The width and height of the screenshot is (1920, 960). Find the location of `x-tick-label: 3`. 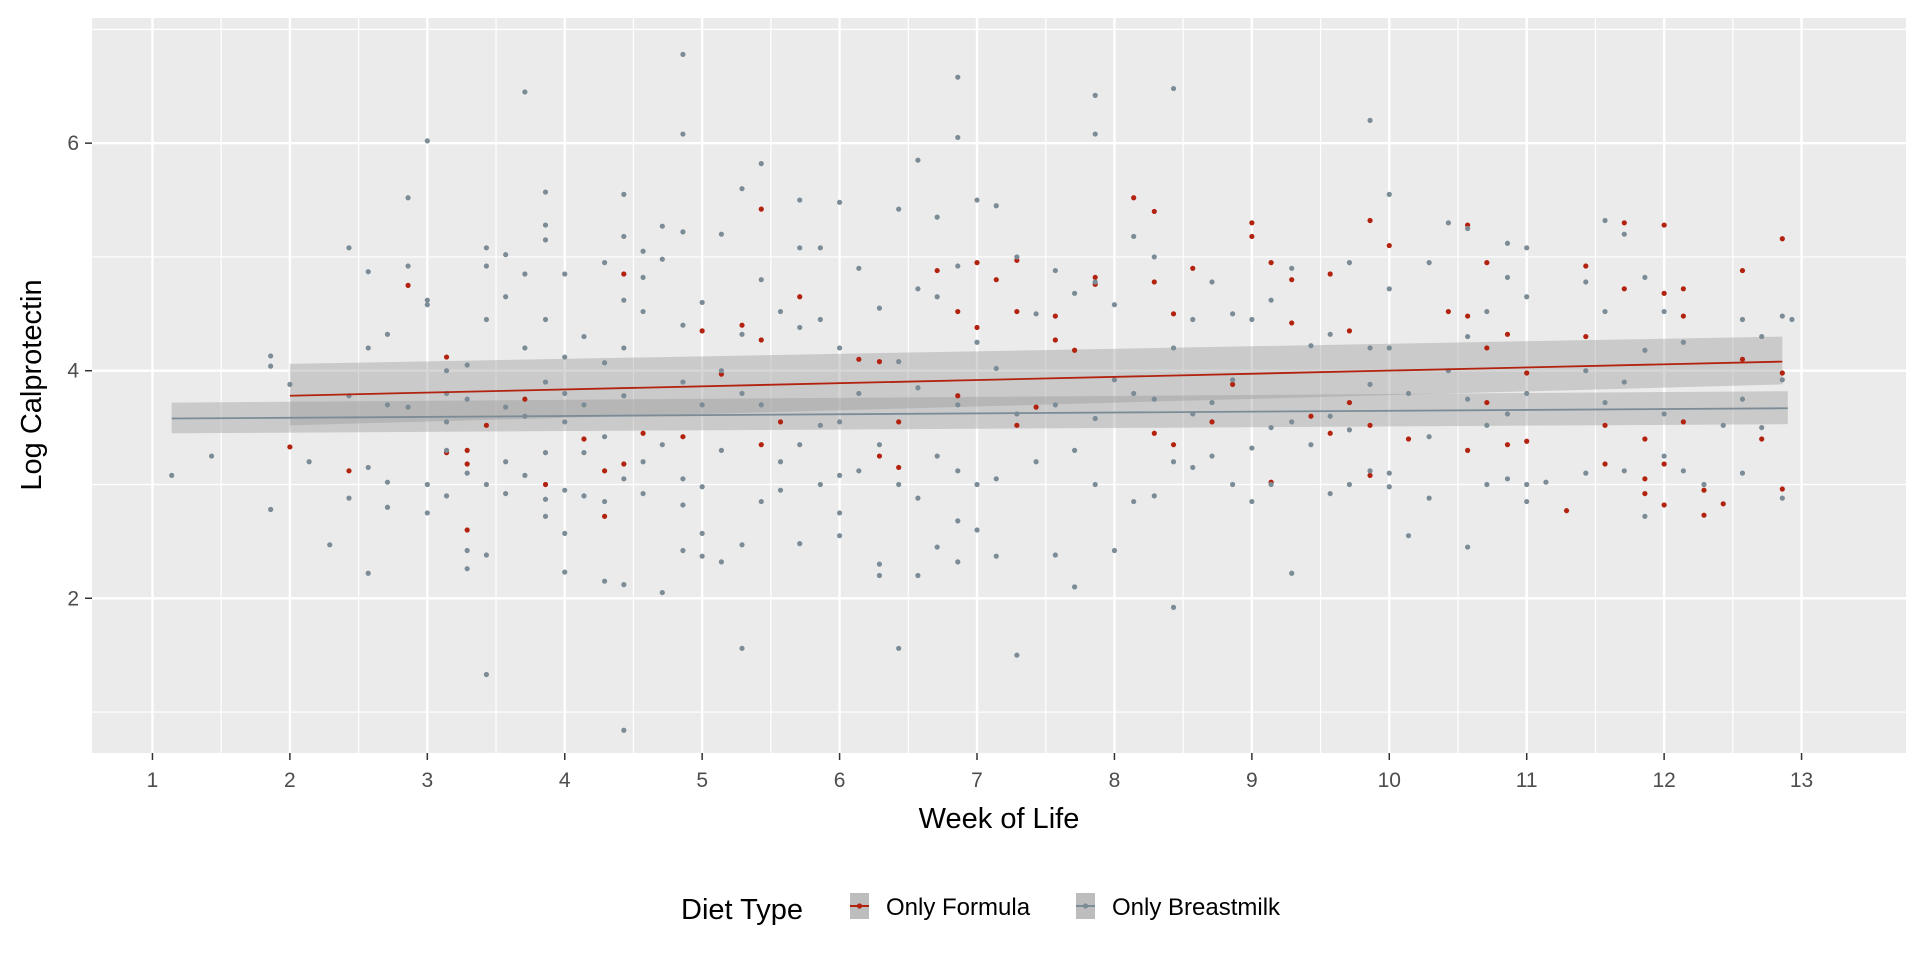

x-tick-label: 3 is located at coordinates (427, 780).